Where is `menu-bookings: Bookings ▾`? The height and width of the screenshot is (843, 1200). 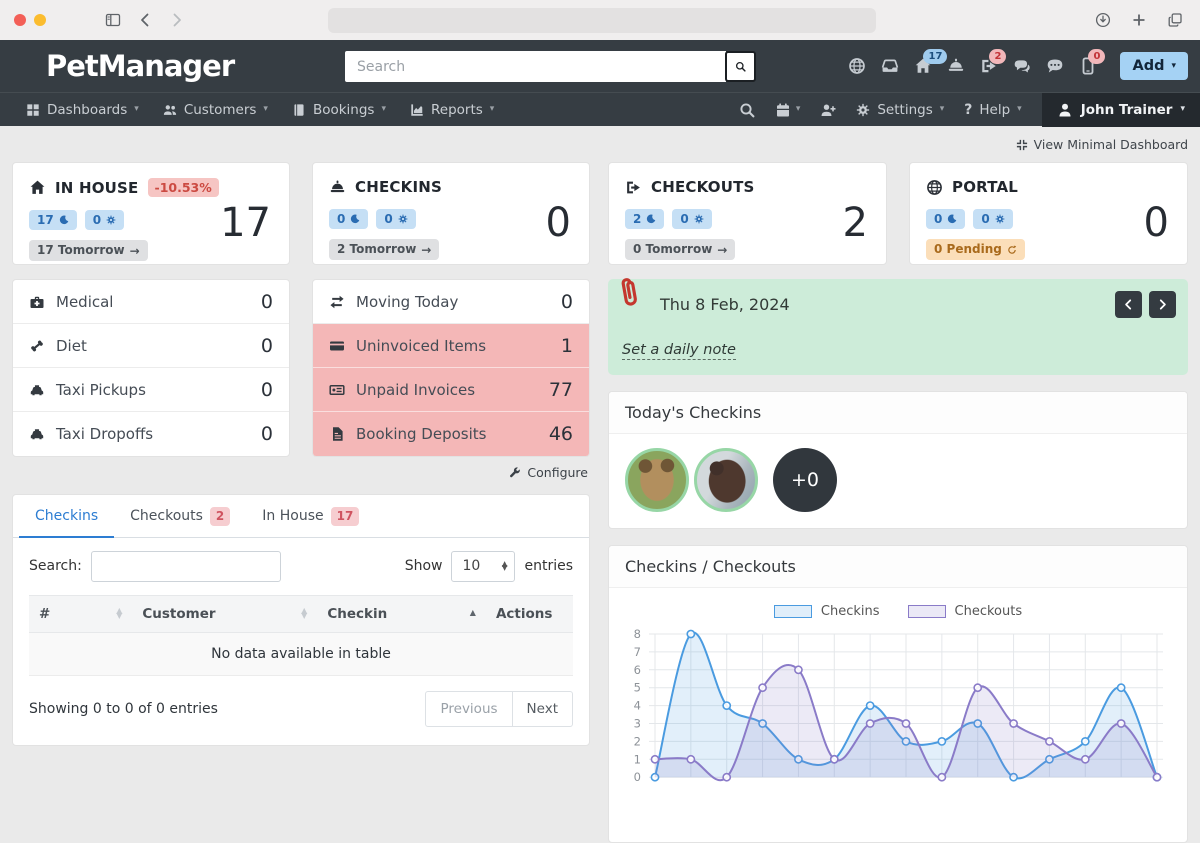
menu-bookings: Bookings ▾ is located at coordinates (339, 110).